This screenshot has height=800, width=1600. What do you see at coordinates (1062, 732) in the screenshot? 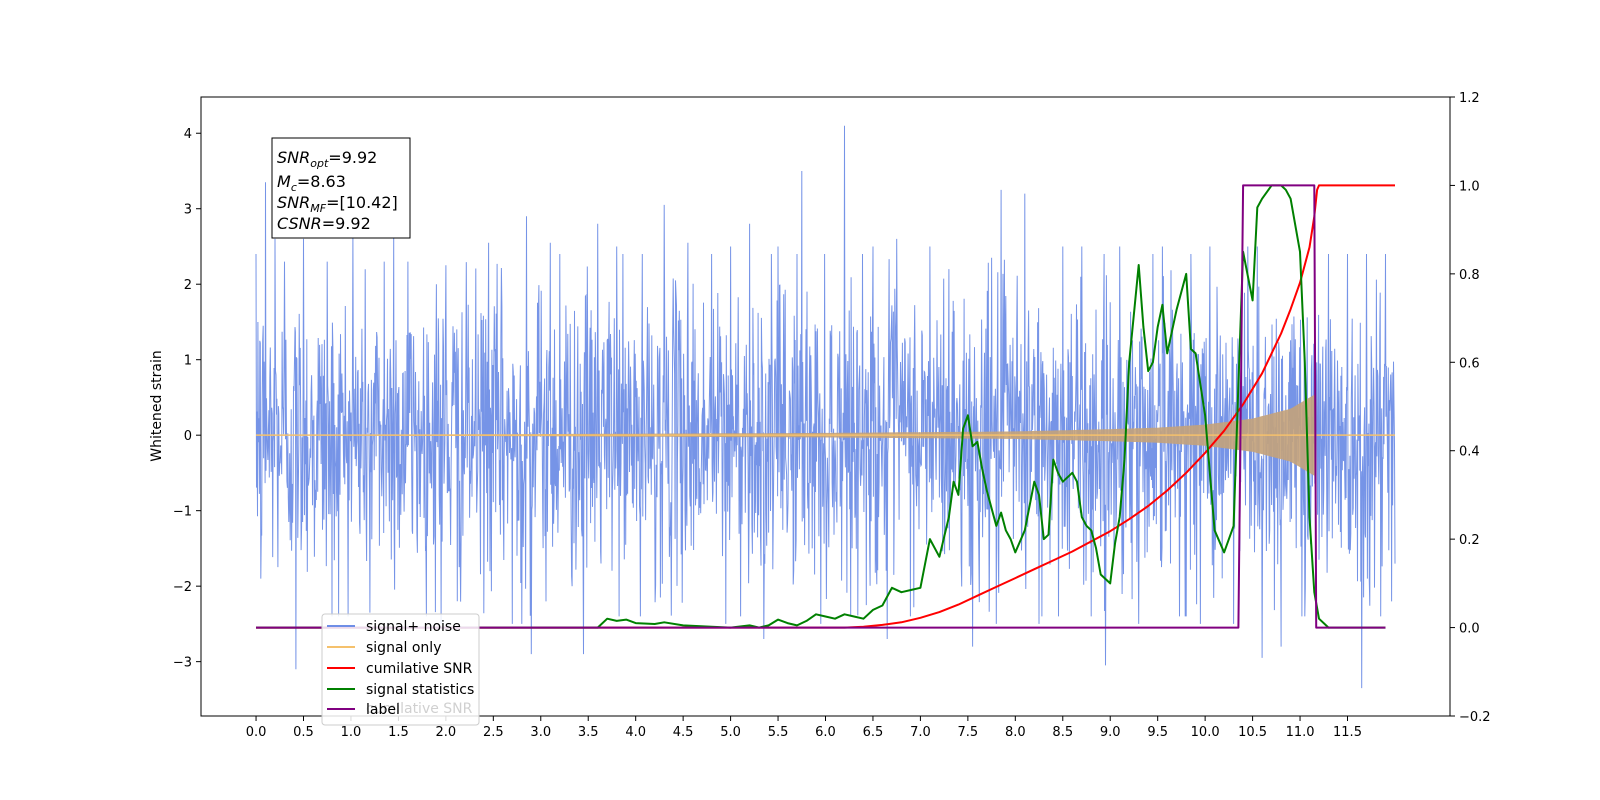
I see `x-tick-label: 8.5` at bounding box center [1062, 732].